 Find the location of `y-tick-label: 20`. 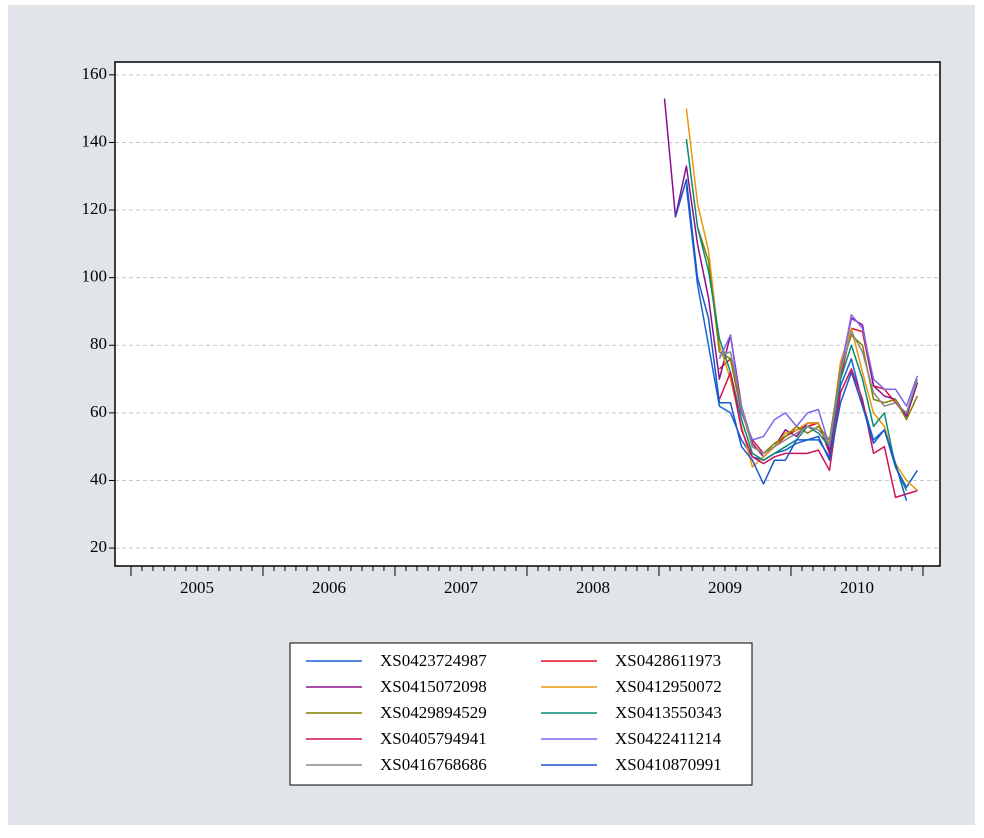

y-tick-label: 20 is located at coordinates (98, 546).